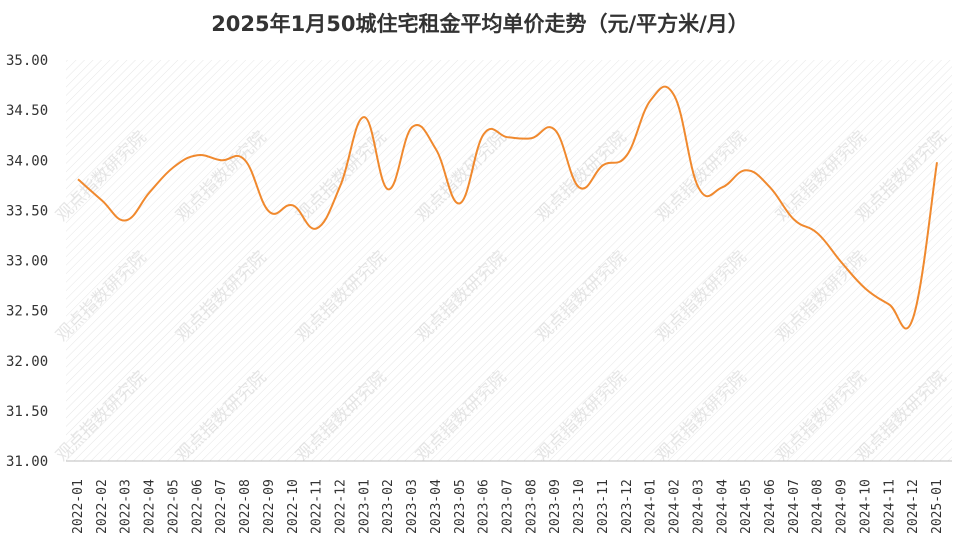 Image resolution: width=960 pixels, height=540 pixels. I want to click on x-tick-label: 2024-10, so click(865, 506).